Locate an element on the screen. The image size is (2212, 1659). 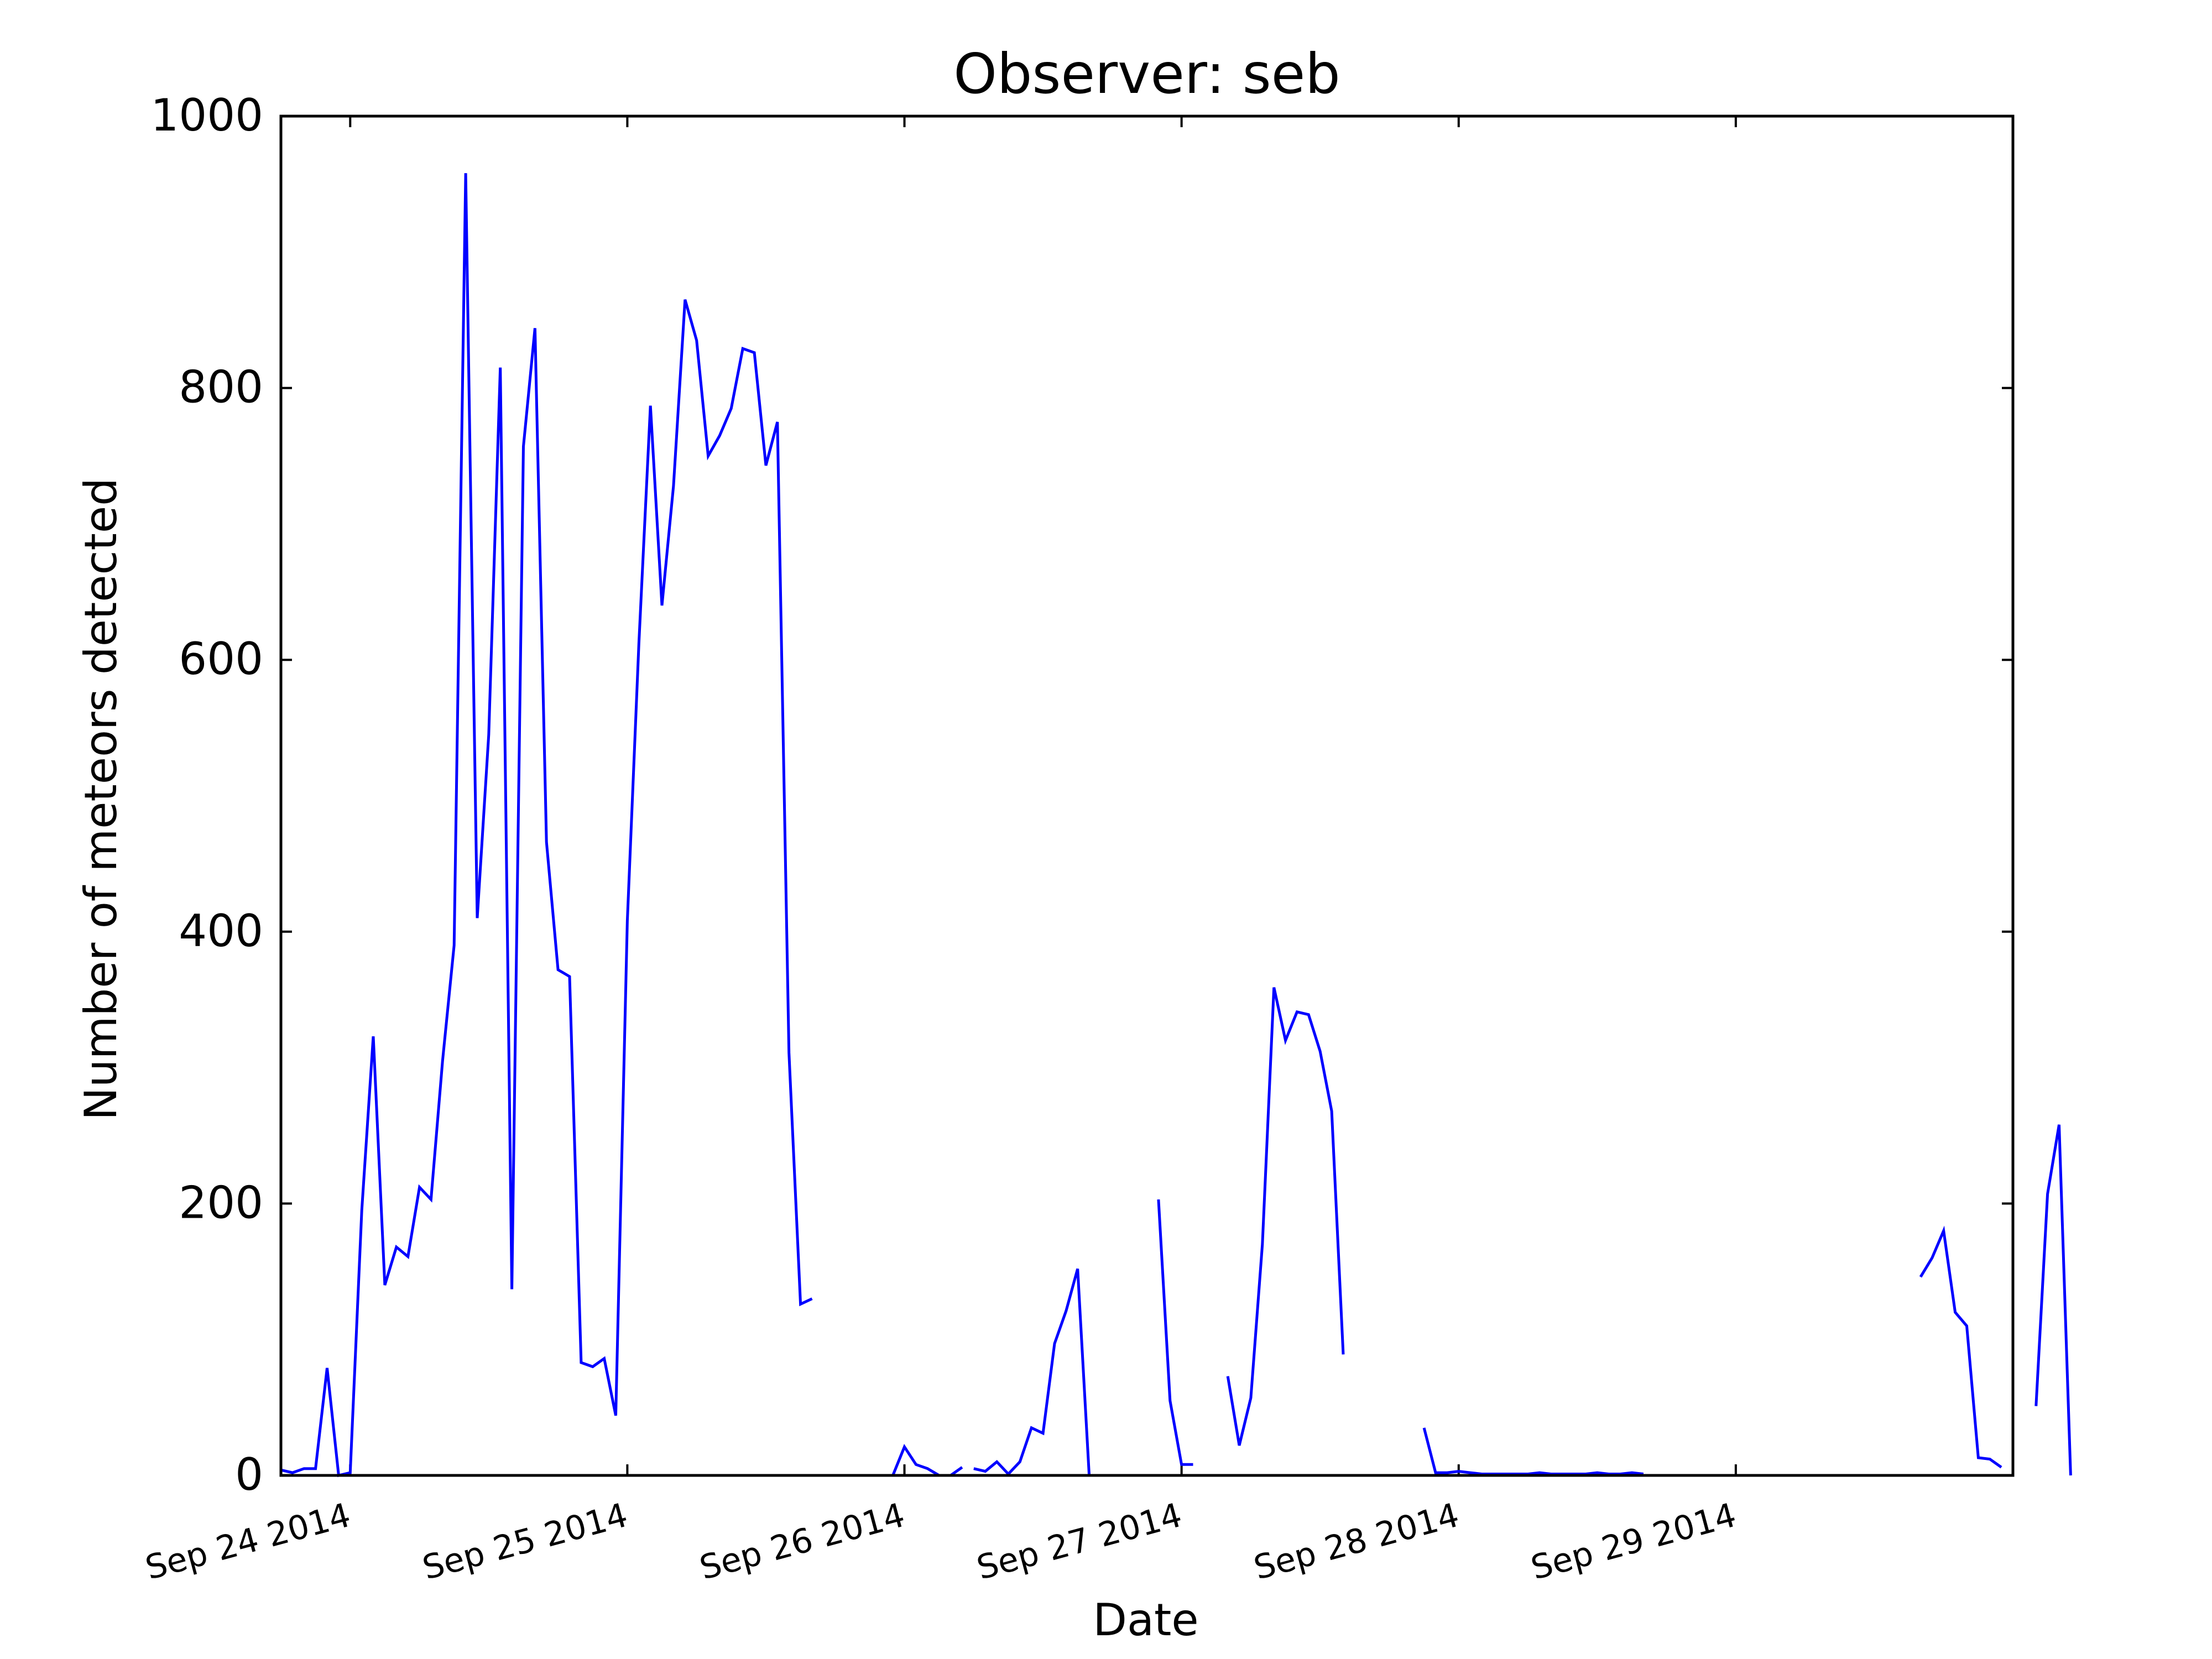
y-tick-label: 800 is located at coordinates (221, 388).